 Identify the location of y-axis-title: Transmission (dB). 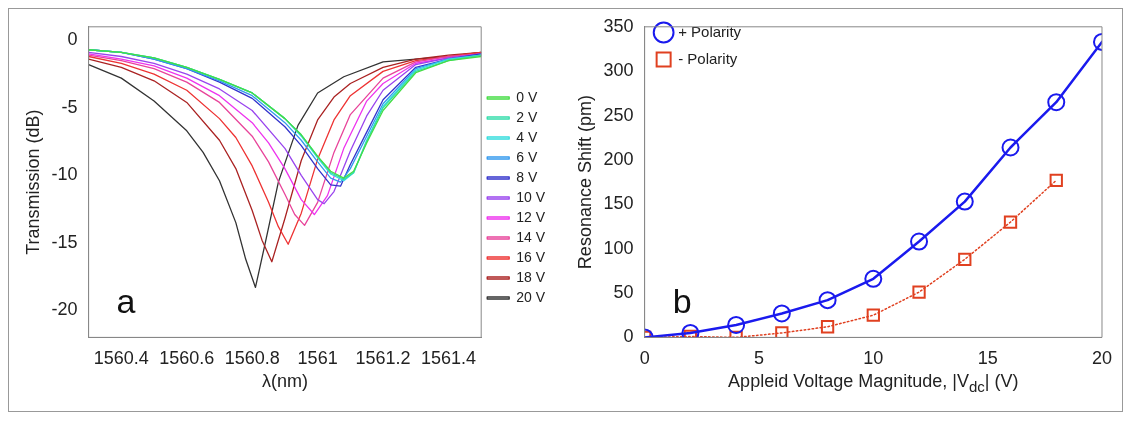
(32, 182).